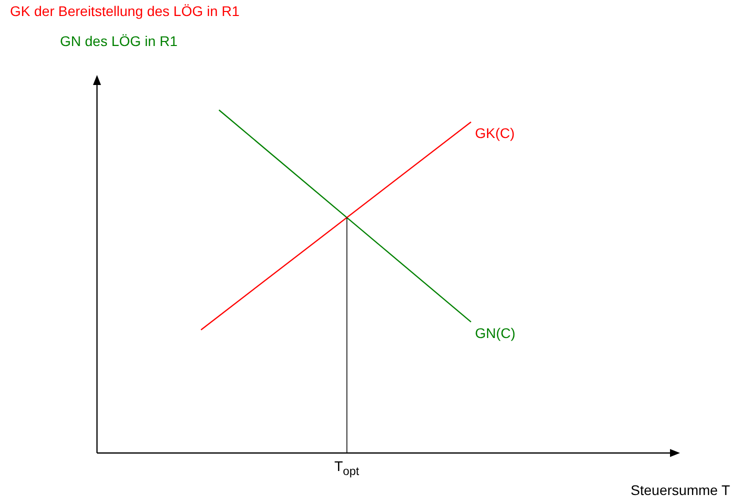  I want to click on series-label: GK(C), so click(495, 132).